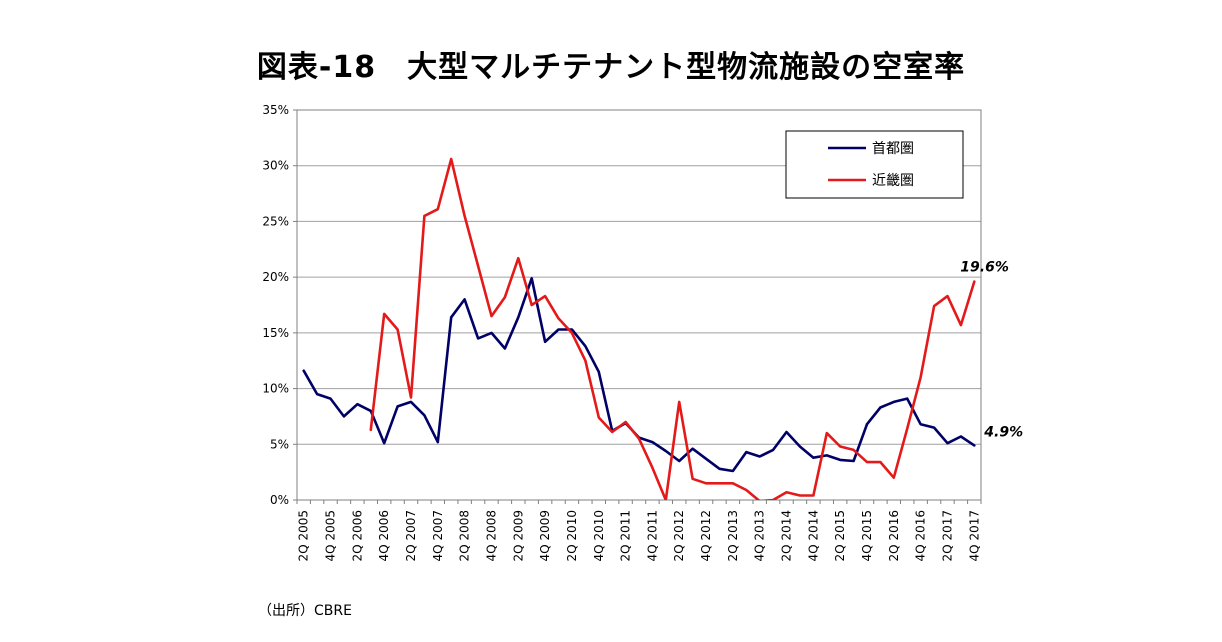 The image size is (1222, 642). I want to click on y-tick-label: 10%, so click(275, 389).